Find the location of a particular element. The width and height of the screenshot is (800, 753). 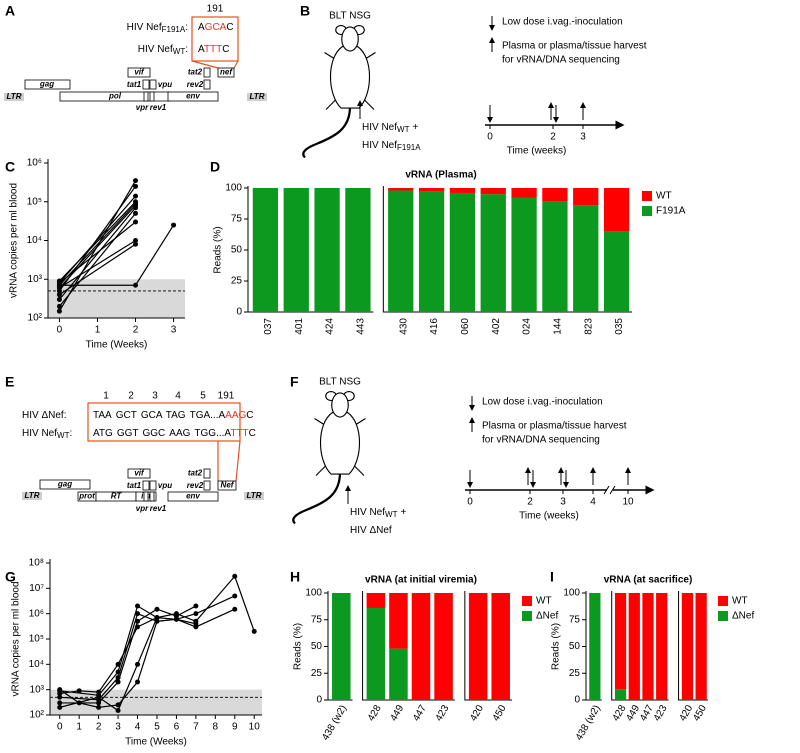

x-tick-label: 6 is located at coordinates (177, 727).